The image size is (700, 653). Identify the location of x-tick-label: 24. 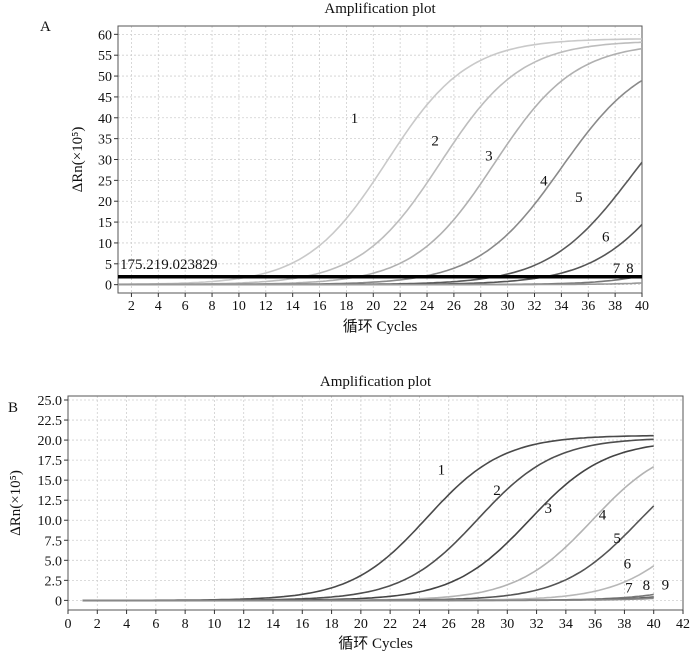
(427, 306).